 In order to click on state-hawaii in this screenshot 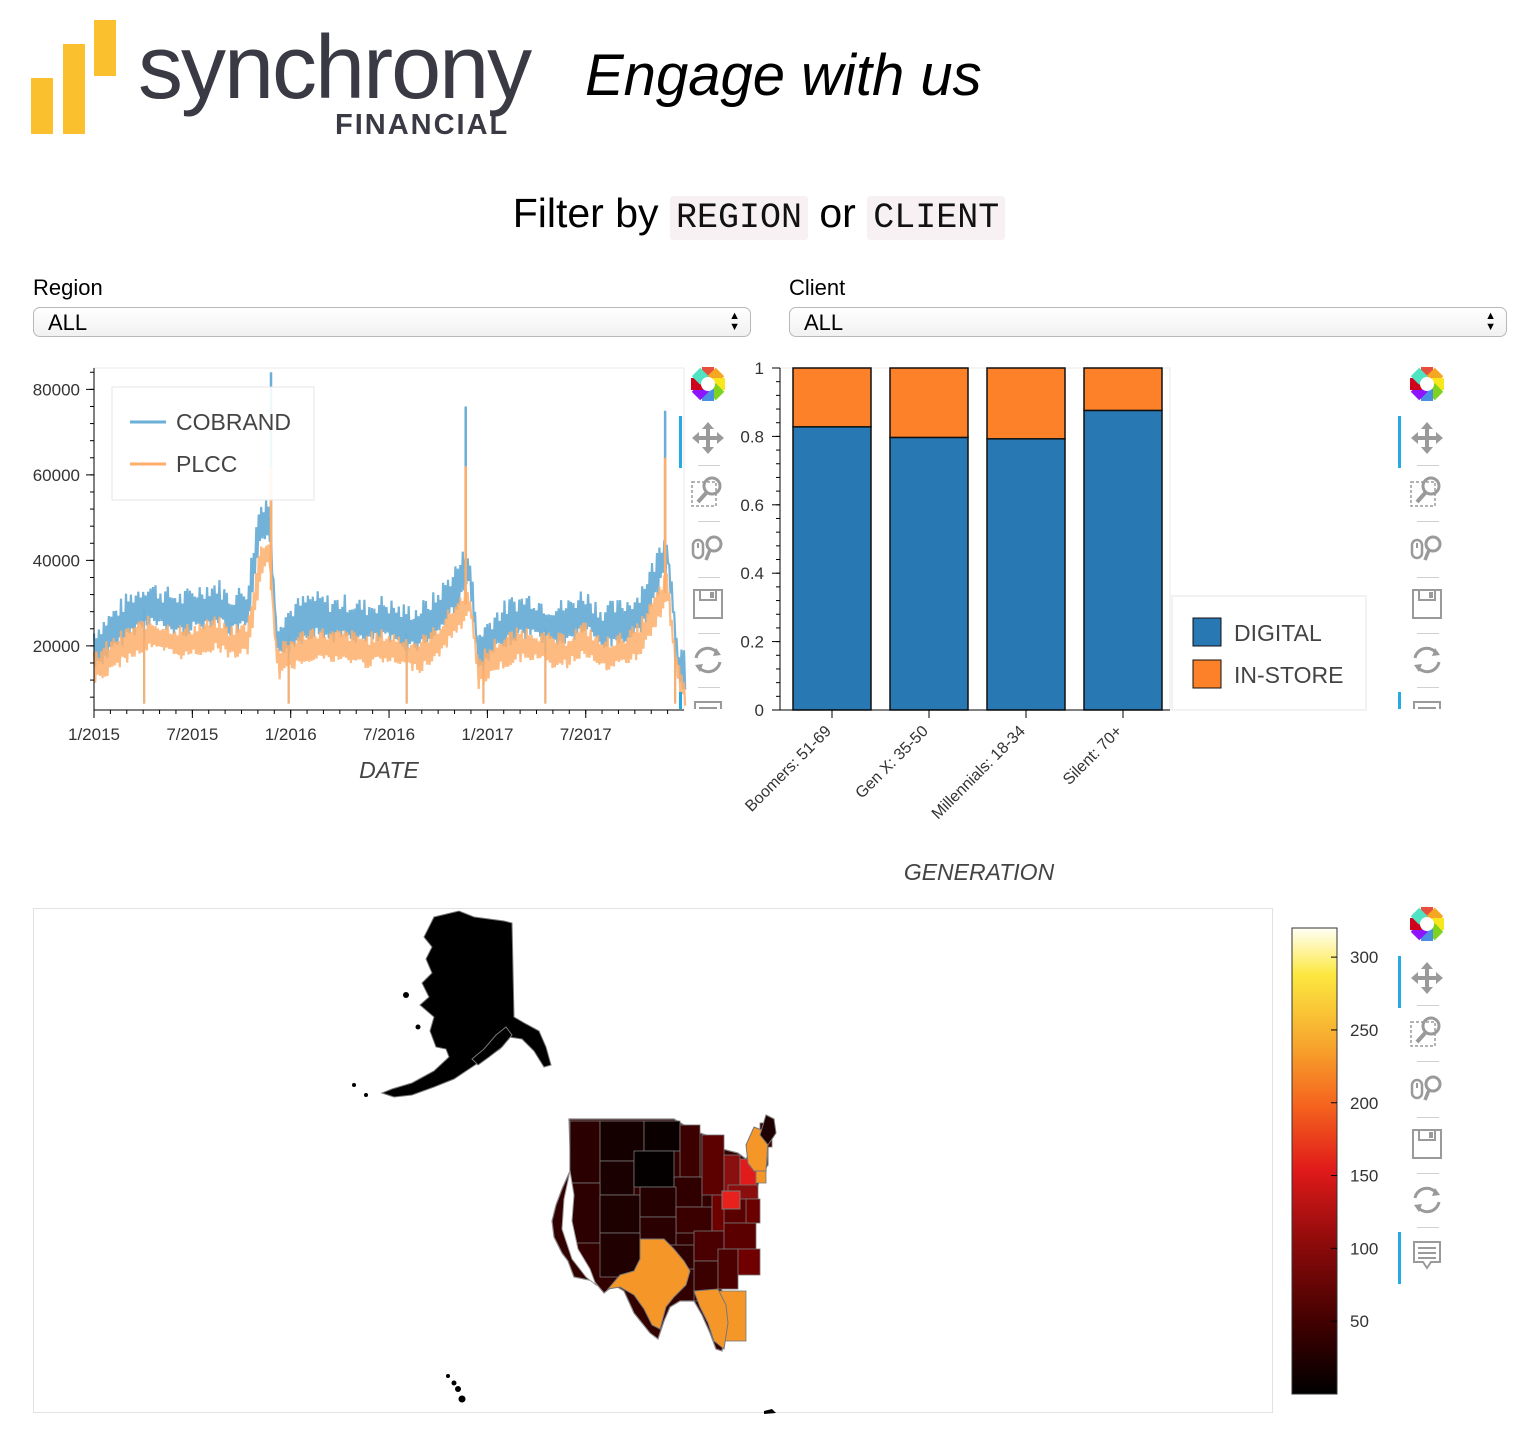, I will do `click(456, 1388)`.